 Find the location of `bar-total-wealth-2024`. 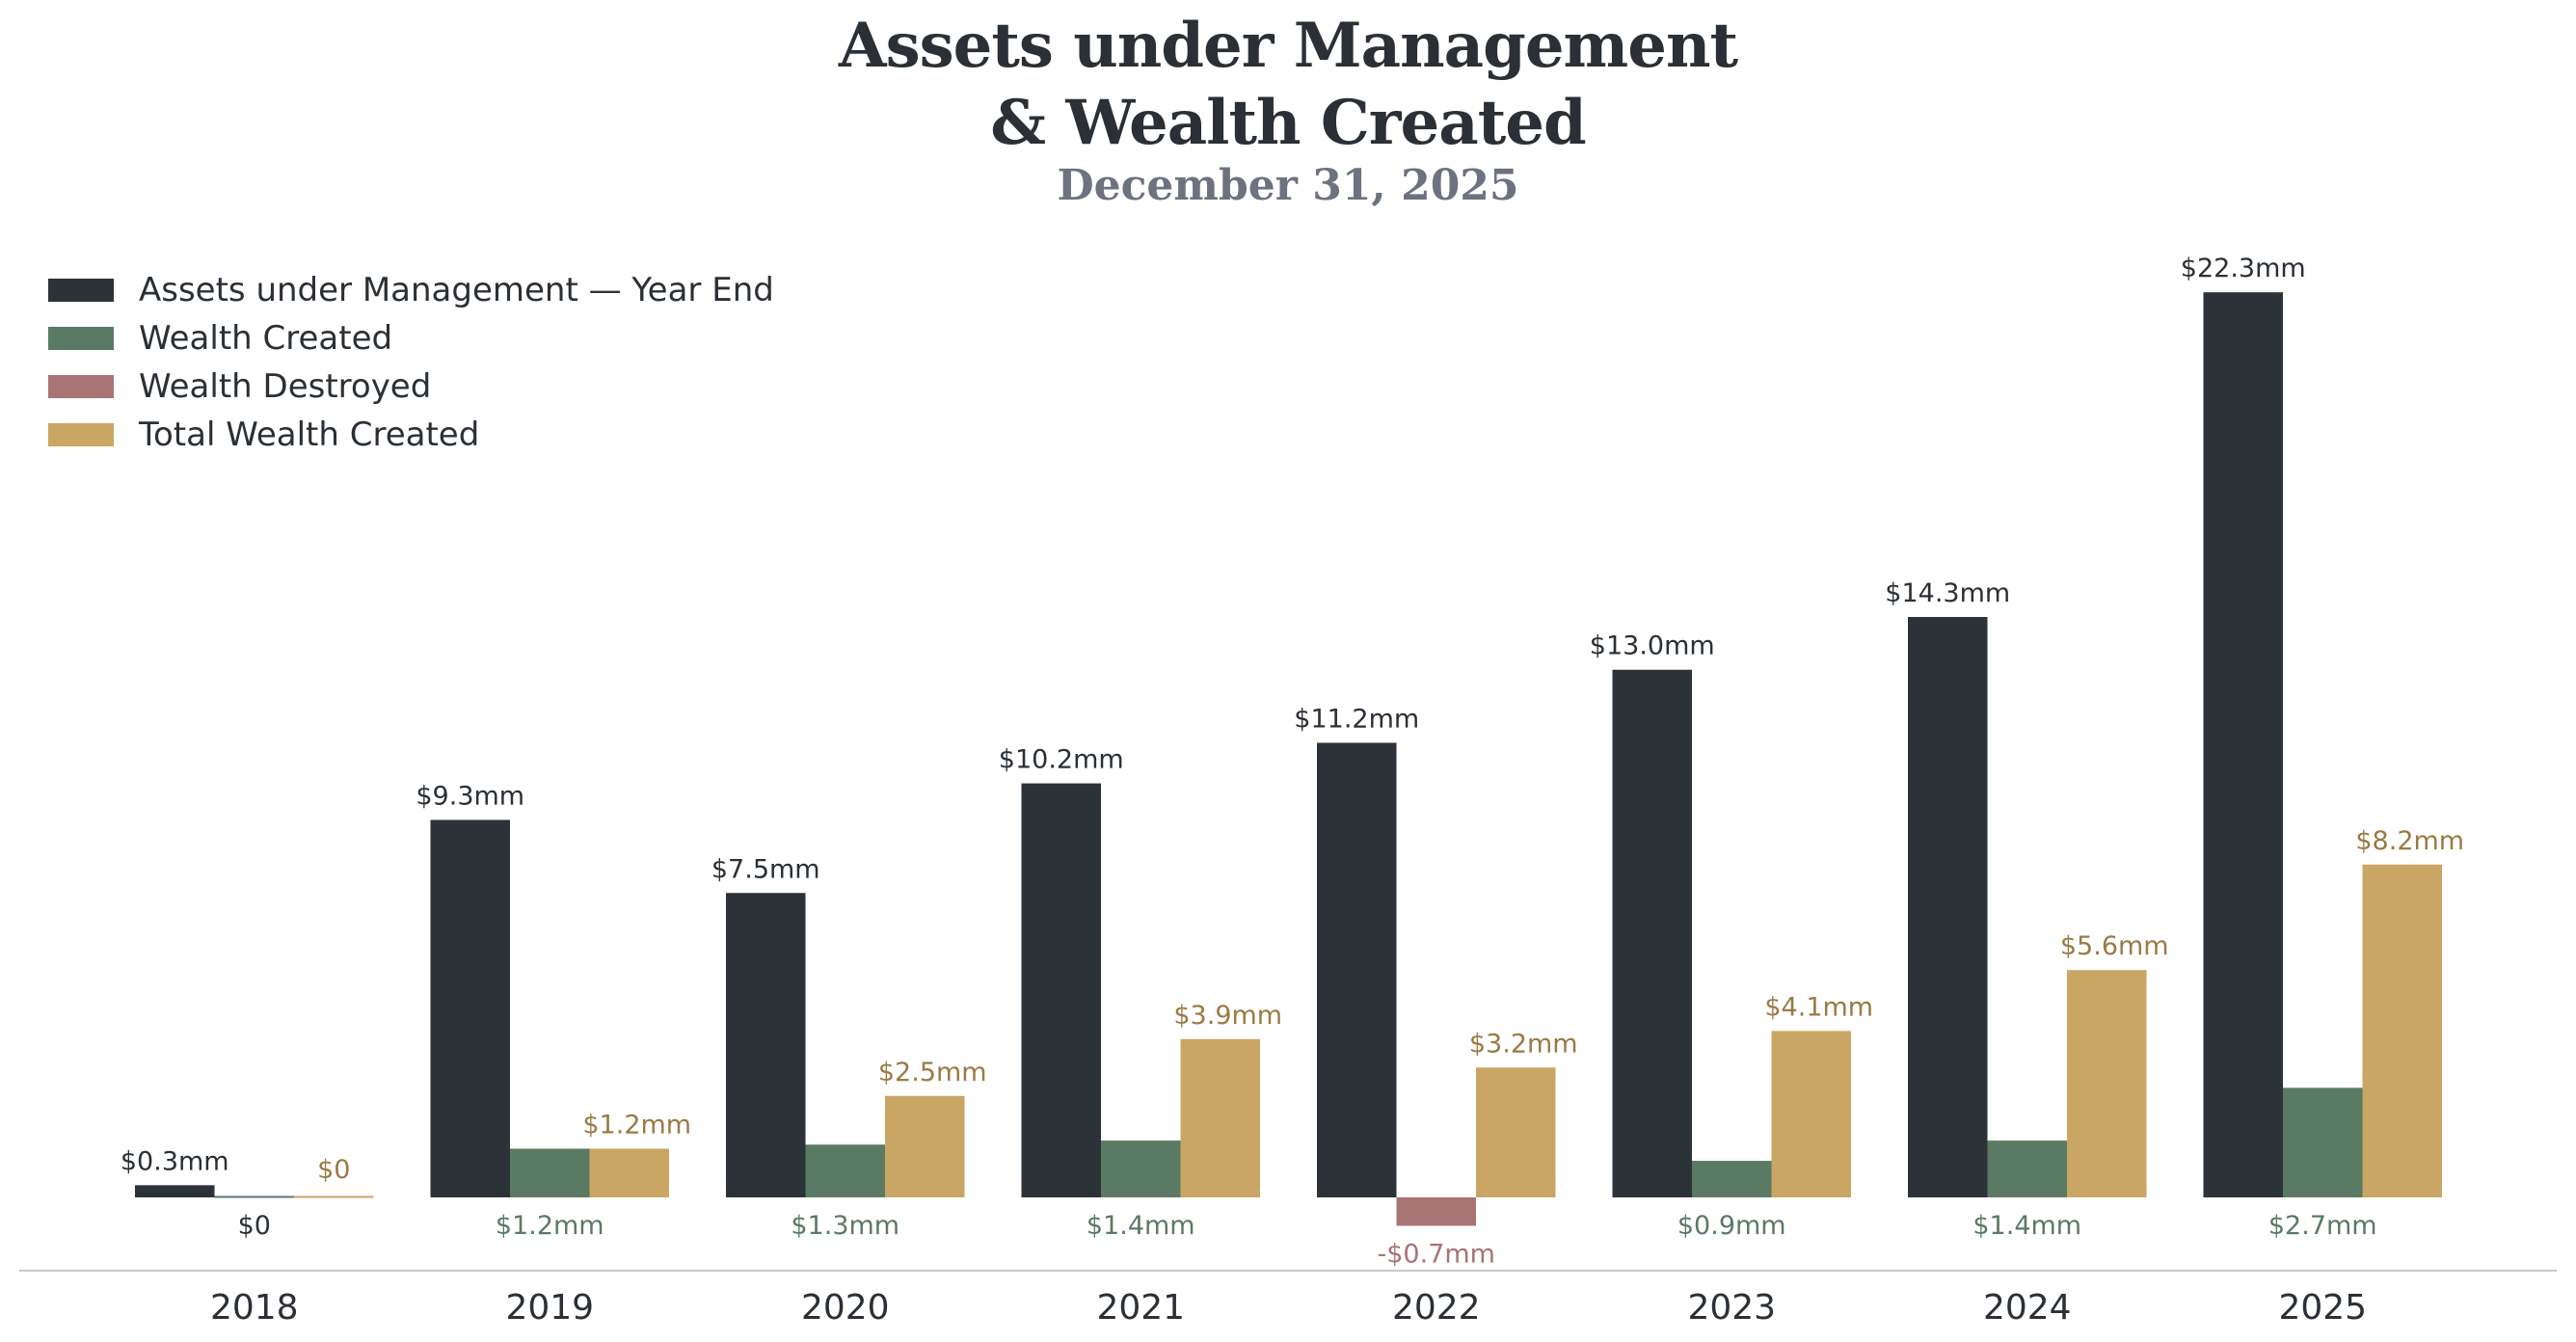

bar-total-wealth-2024 is located at coordinates (2107, 1083).